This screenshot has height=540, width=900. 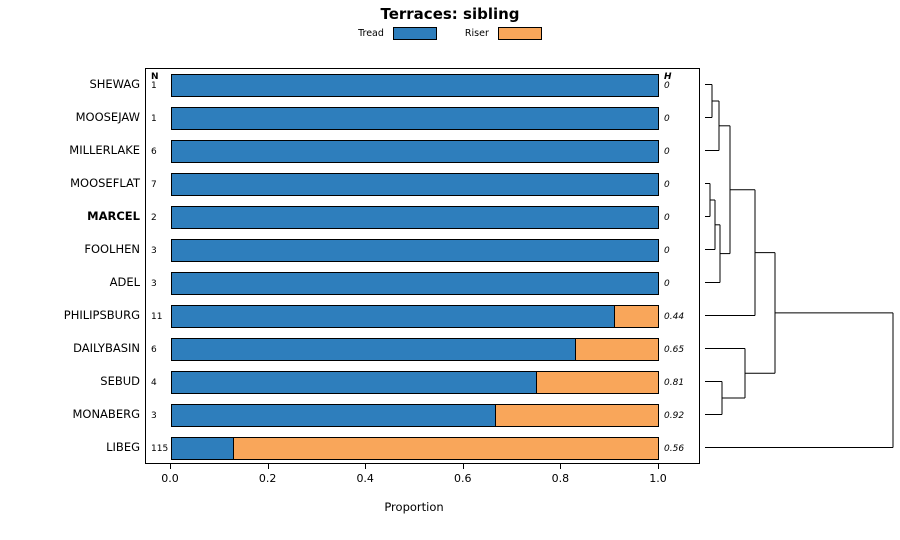 What do you see at coordinates (450, 14) in the screenshot?
I see `chart-title: Terraces: sibling` at bounding box center [450, 14].